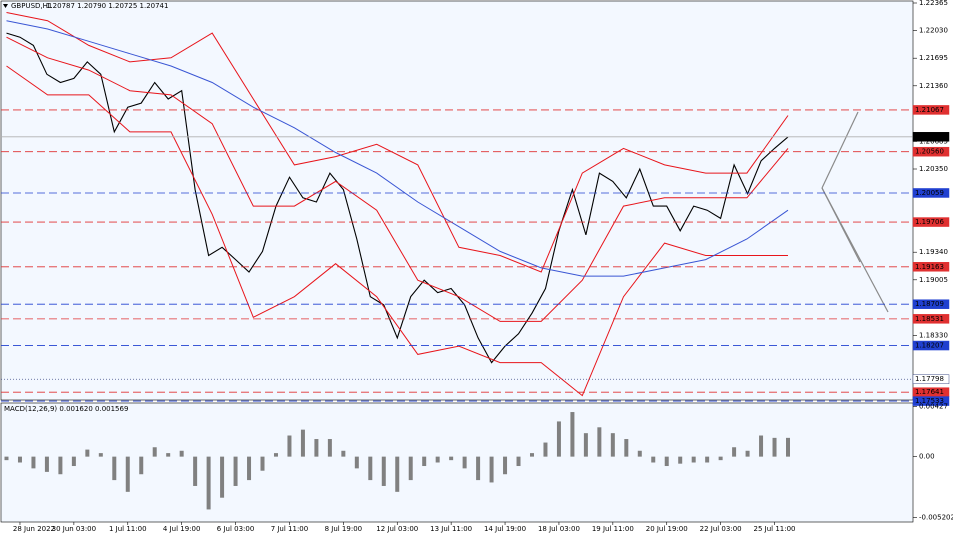 This screenshot has height=535, width=953. I want to click on x-tick-label: 19 Jul 11:00, so click(613, 529).